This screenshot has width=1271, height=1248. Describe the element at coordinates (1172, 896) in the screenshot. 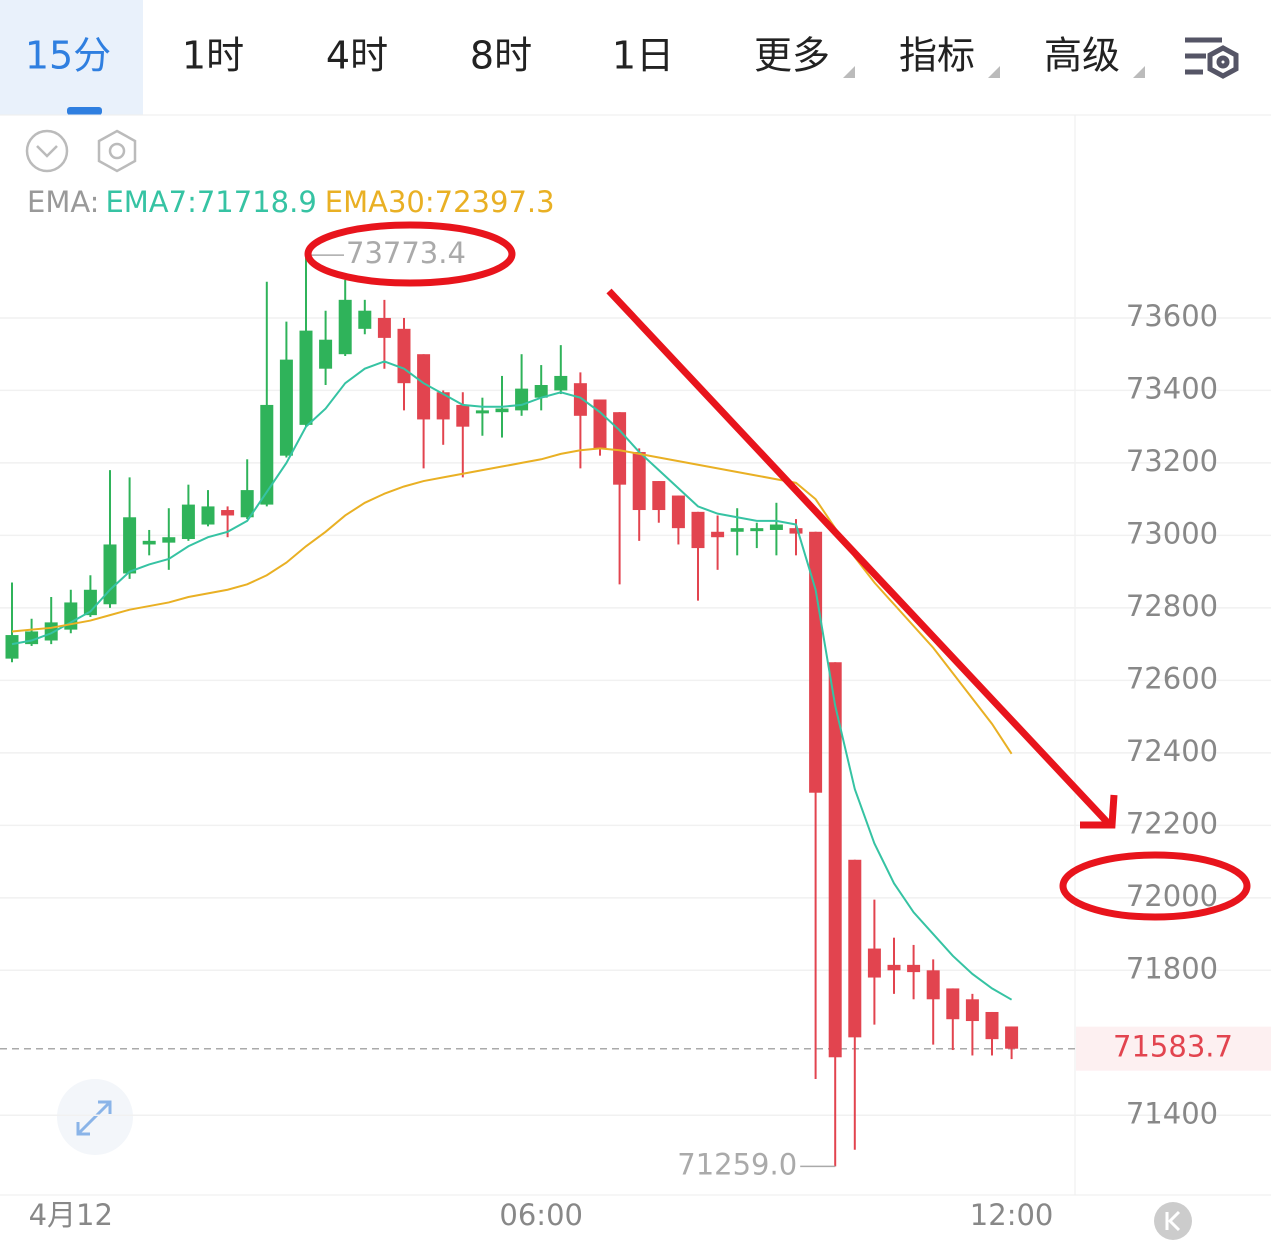

I see `y-tick-label: 72000` at that location.